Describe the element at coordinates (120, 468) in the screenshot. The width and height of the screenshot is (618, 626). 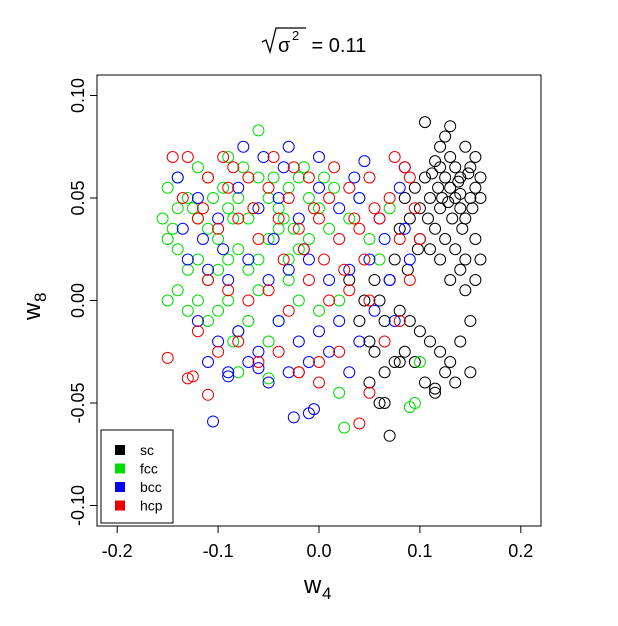
I see `legend-swatch-fcc` at that location.